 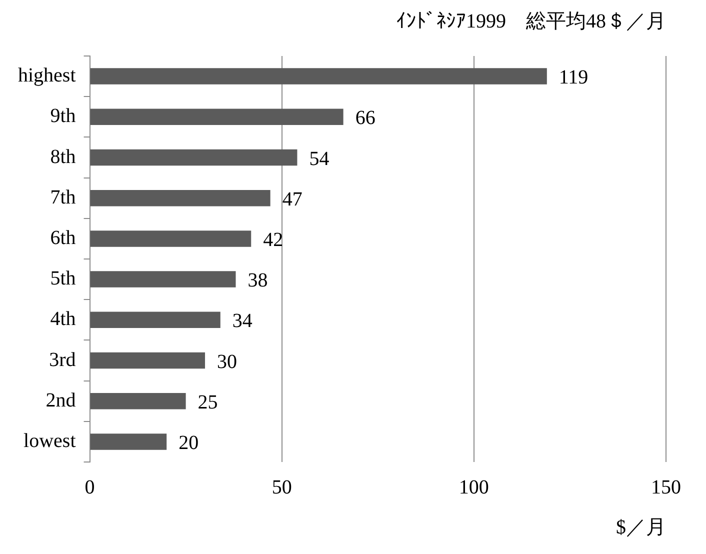 I want to click on x-axis-title: $／月, so click(x=641, y=527).